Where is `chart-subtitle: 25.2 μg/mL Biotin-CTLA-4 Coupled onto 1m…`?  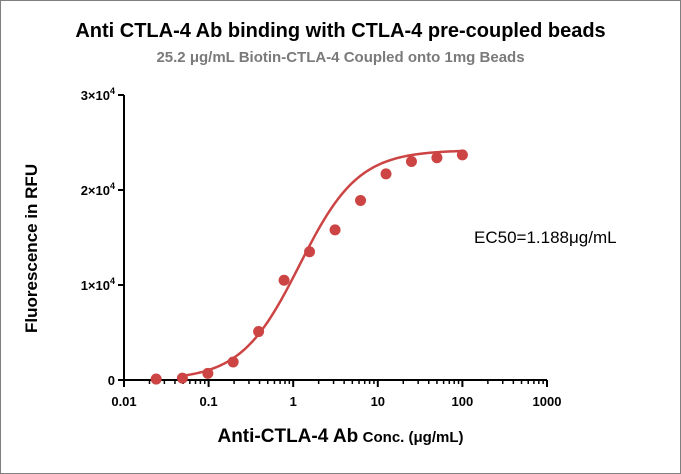 chart-subtitle: 25.2 μg/mL Biotin-CTLA-4 Coupled onto 1m… is located at coordinates (340, 57).